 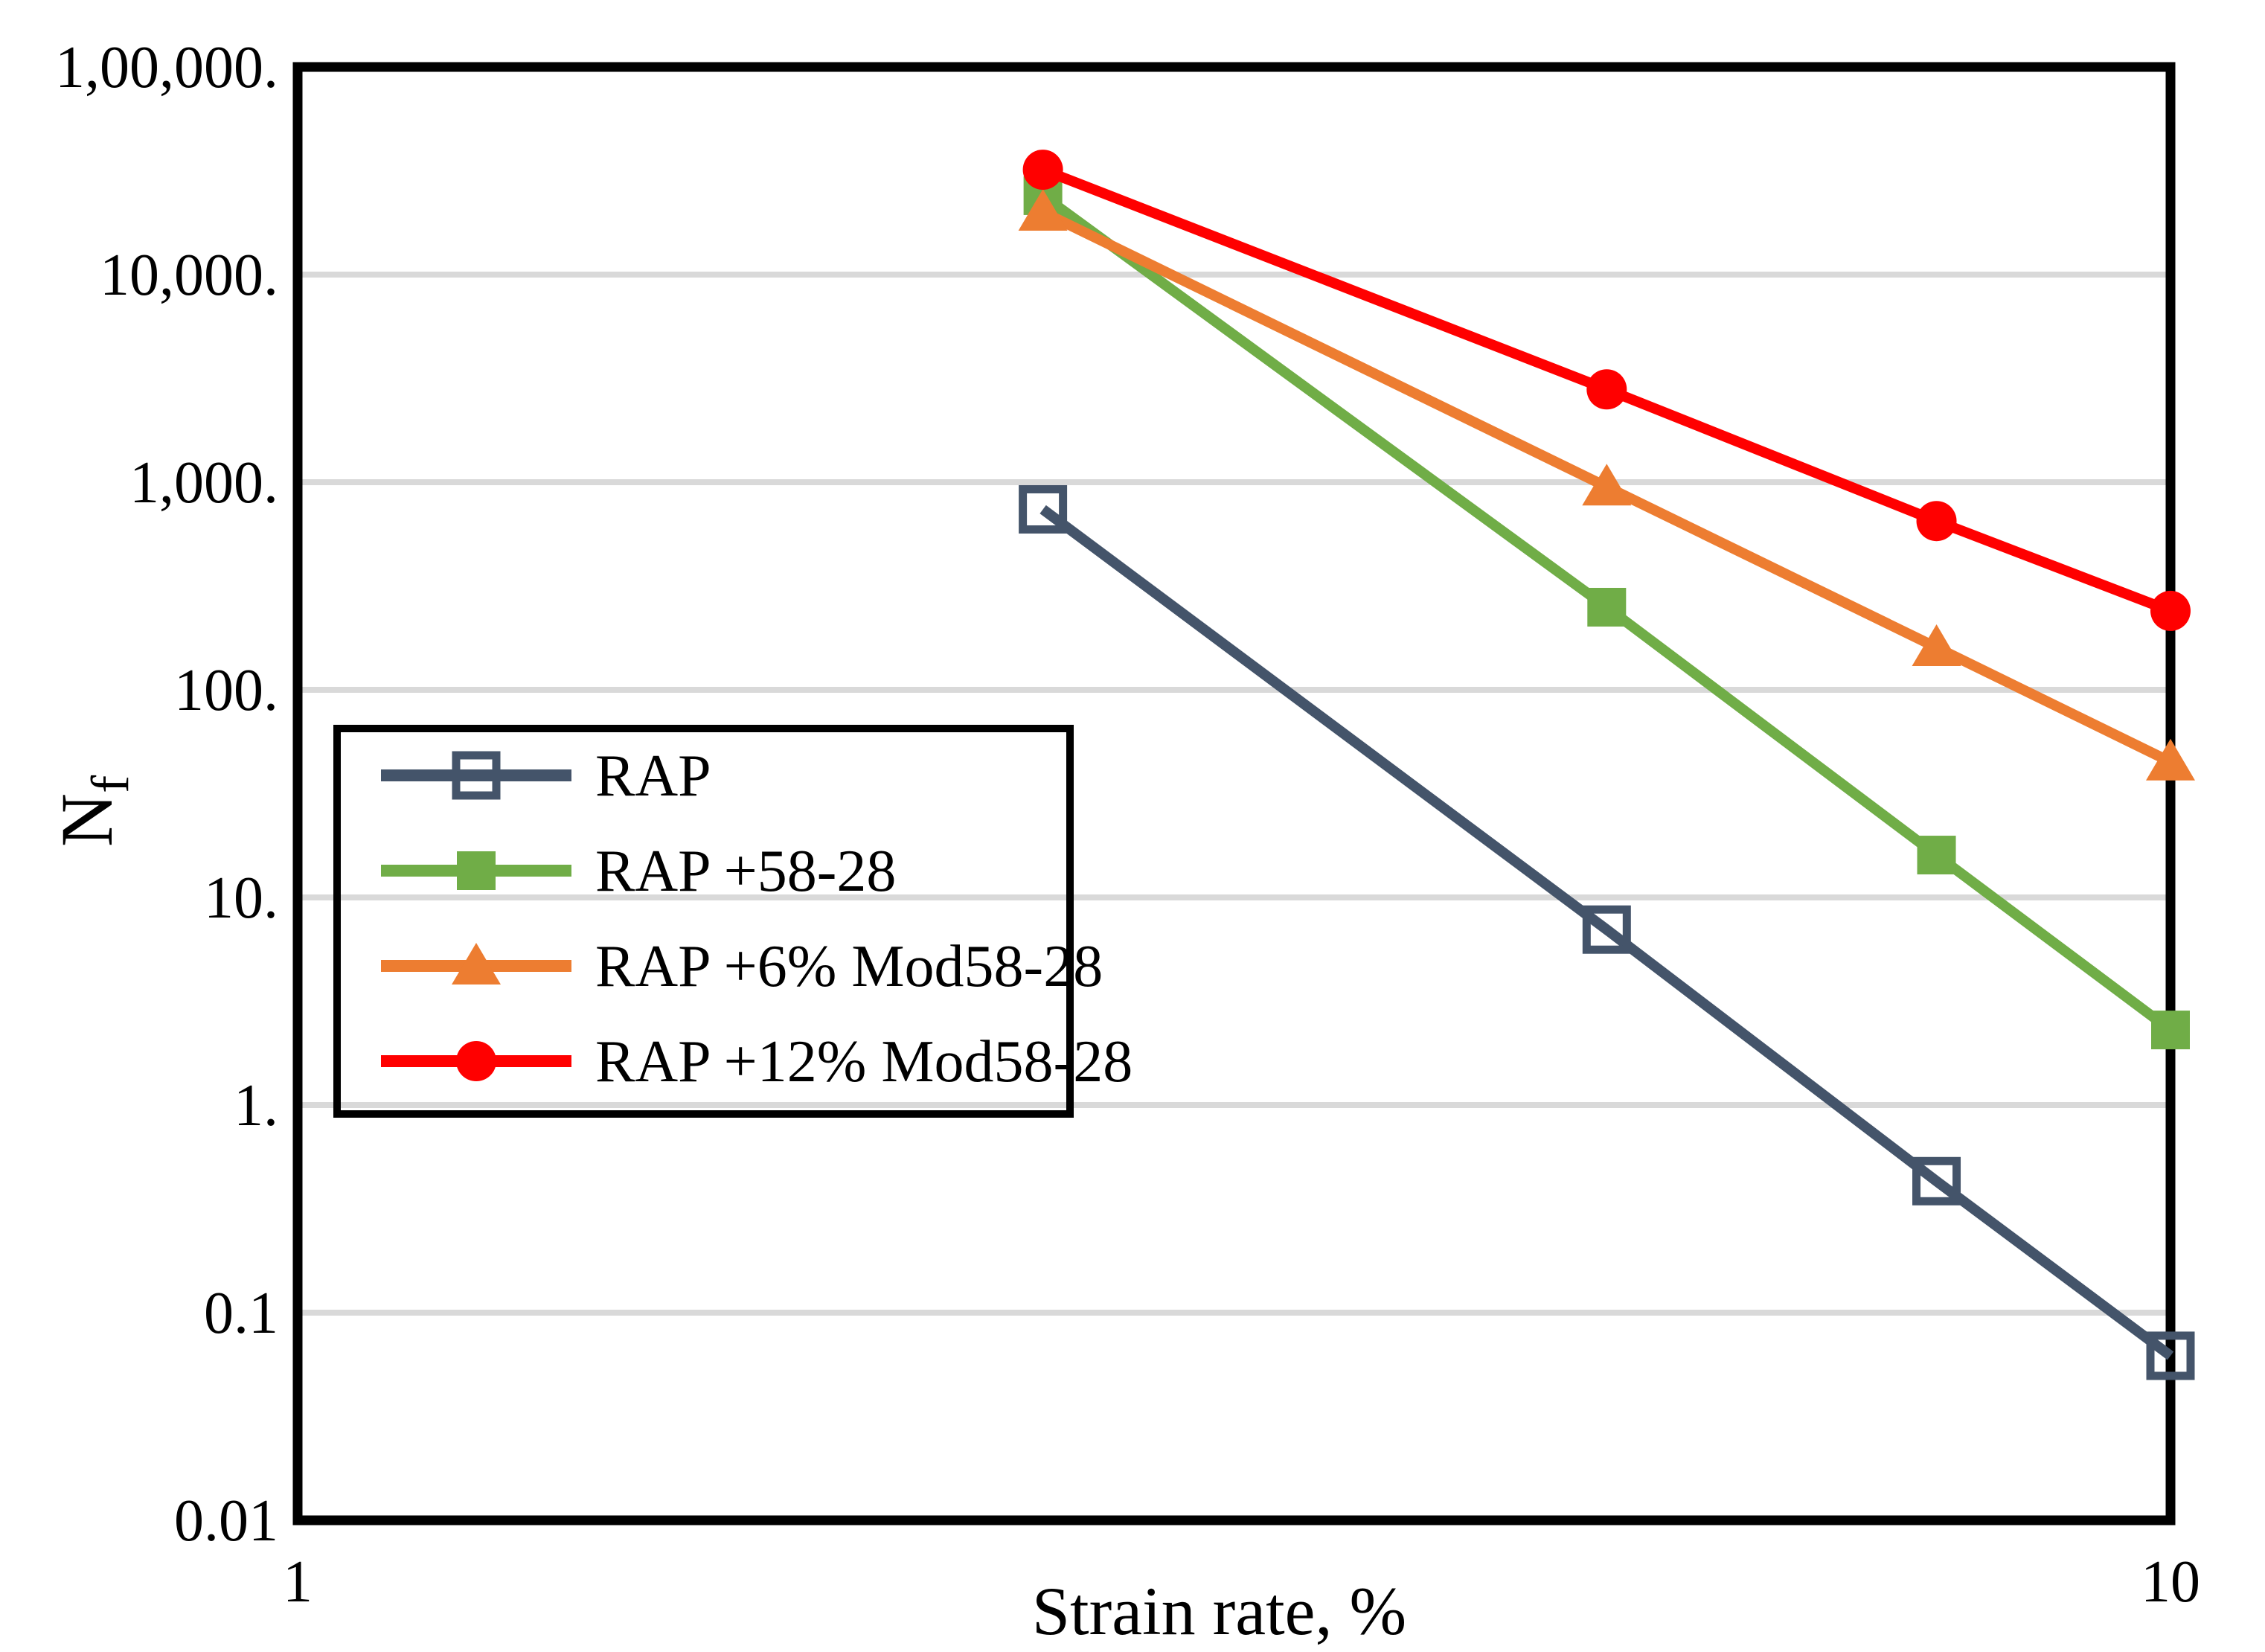 What do you see at coordinates (226, 1521) in the screenshot?
I see `y-tick-label: 0.01` at bounding box center [226, 1521].